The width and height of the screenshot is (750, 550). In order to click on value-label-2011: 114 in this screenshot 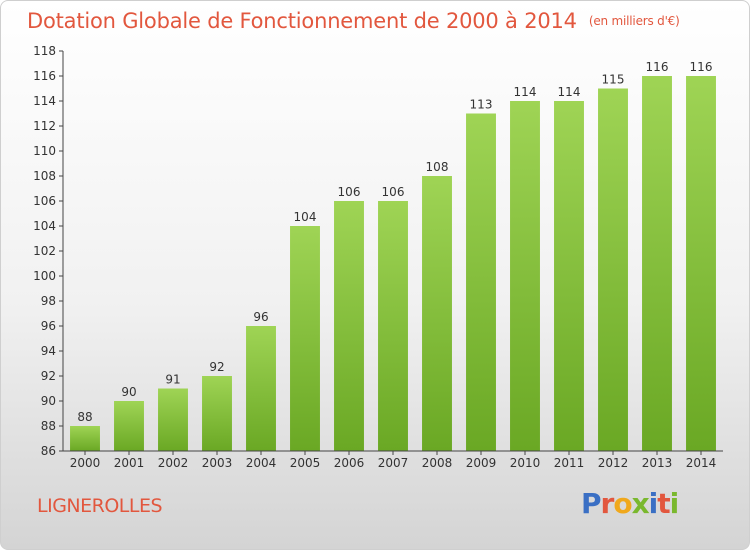, I will do `click(569, 92)`.